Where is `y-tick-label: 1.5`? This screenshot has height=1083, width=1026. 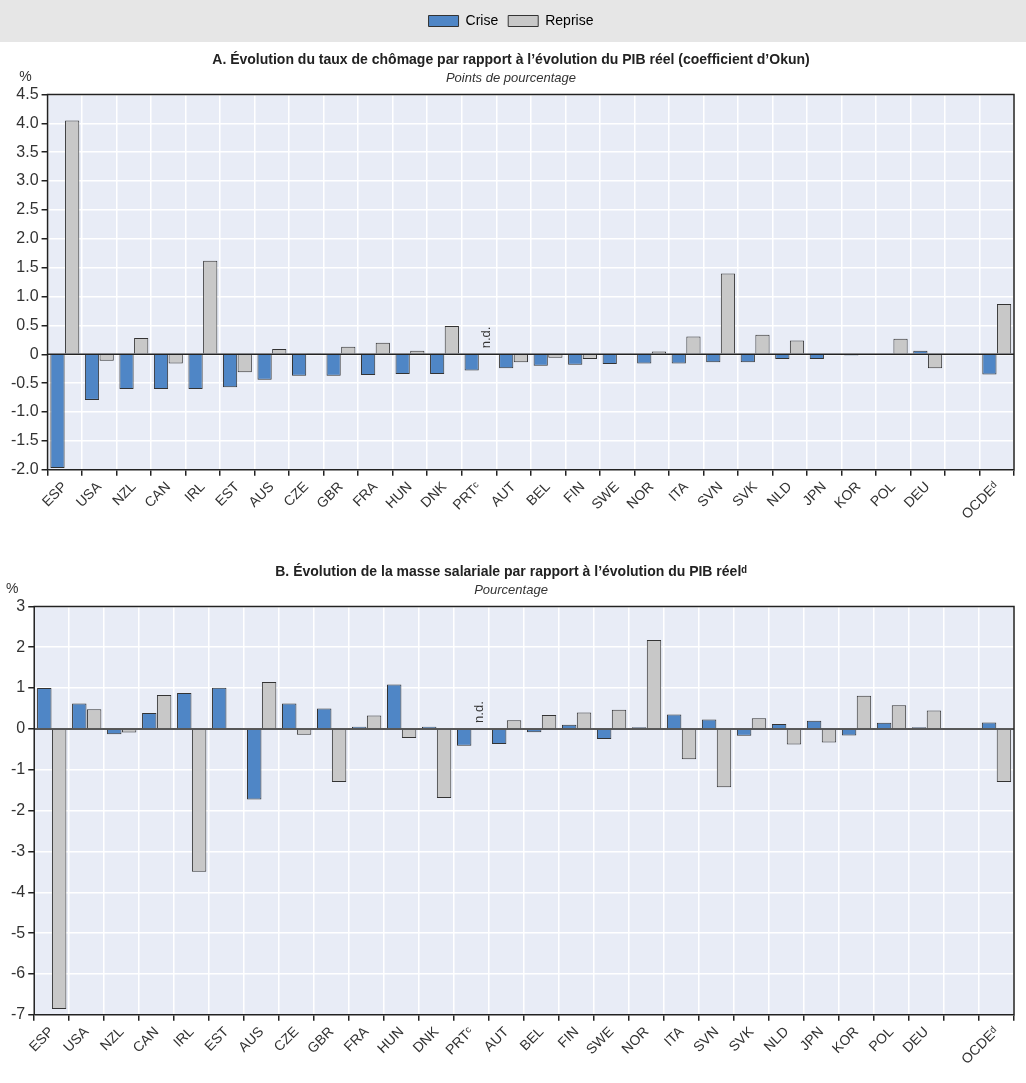
y-tick-label: 1.5 is located at coordinates (27, 267).